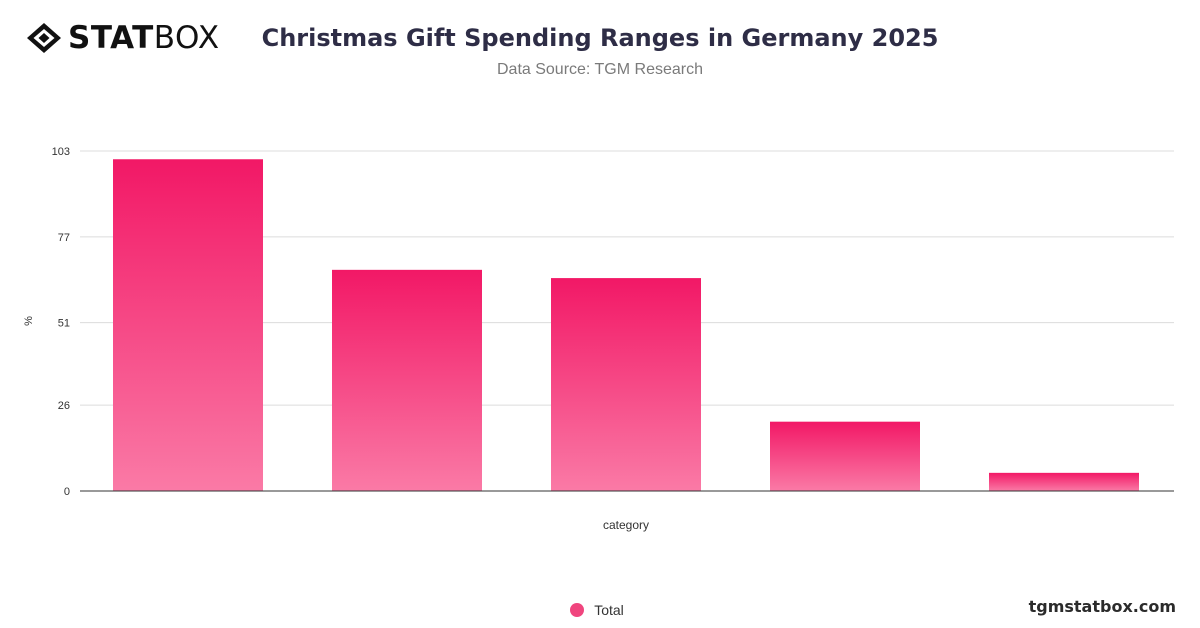 Image resolution: width=1200 pixels, height=628 pixels. Describe the element at coordinates (1102, 606) in the screenshot. I see `footer-brand: tgmstatbox.com` at that location.